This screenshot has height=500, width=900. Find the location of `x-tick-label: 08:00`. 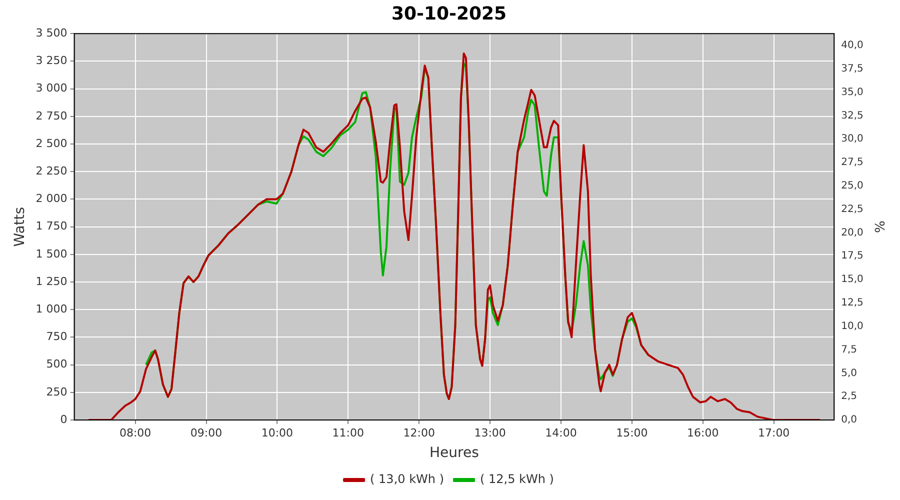

x-tick-label: 08:00 is located at coordinates (135, 433).